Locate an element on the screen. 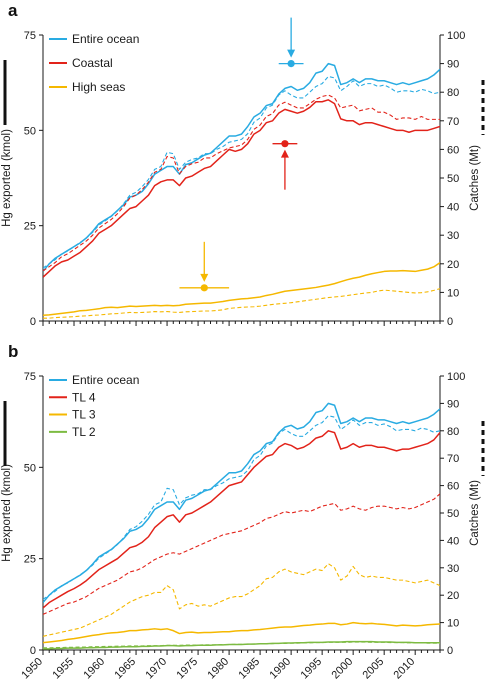 The height and width of the screenshot is (685, 488). legend-label: TL 2 is located at coordinates (84, 432).